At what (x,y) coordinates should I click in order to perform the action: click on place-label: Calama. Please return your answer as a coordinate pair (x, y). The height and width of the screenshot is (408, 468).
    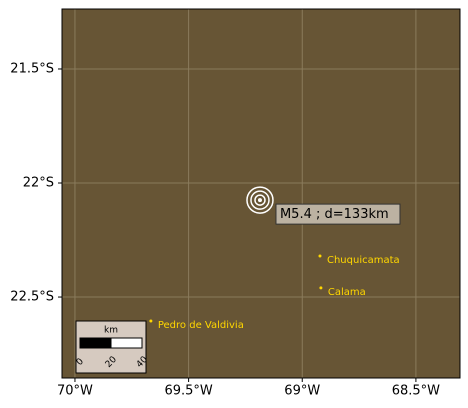
    Looking at the image, I should click on (347, 292).